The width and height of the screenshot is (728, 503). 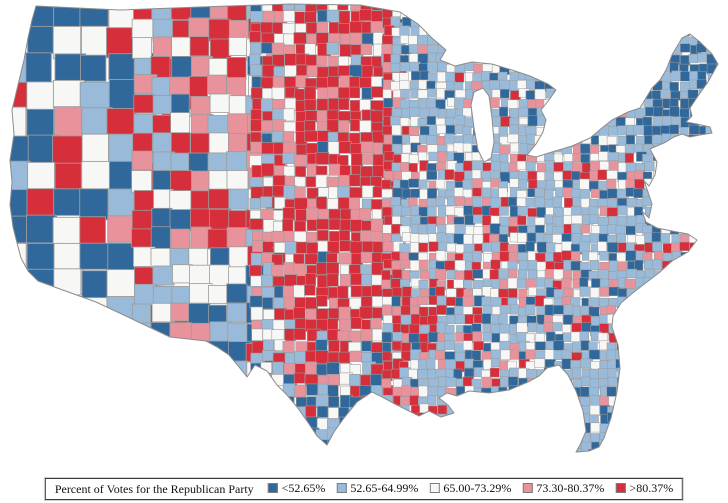 What do you see at coordinates (477, 487) in the screenshot?
I see `legend-class-label: 65.00-73.29%` at bounding box center [477, 487].